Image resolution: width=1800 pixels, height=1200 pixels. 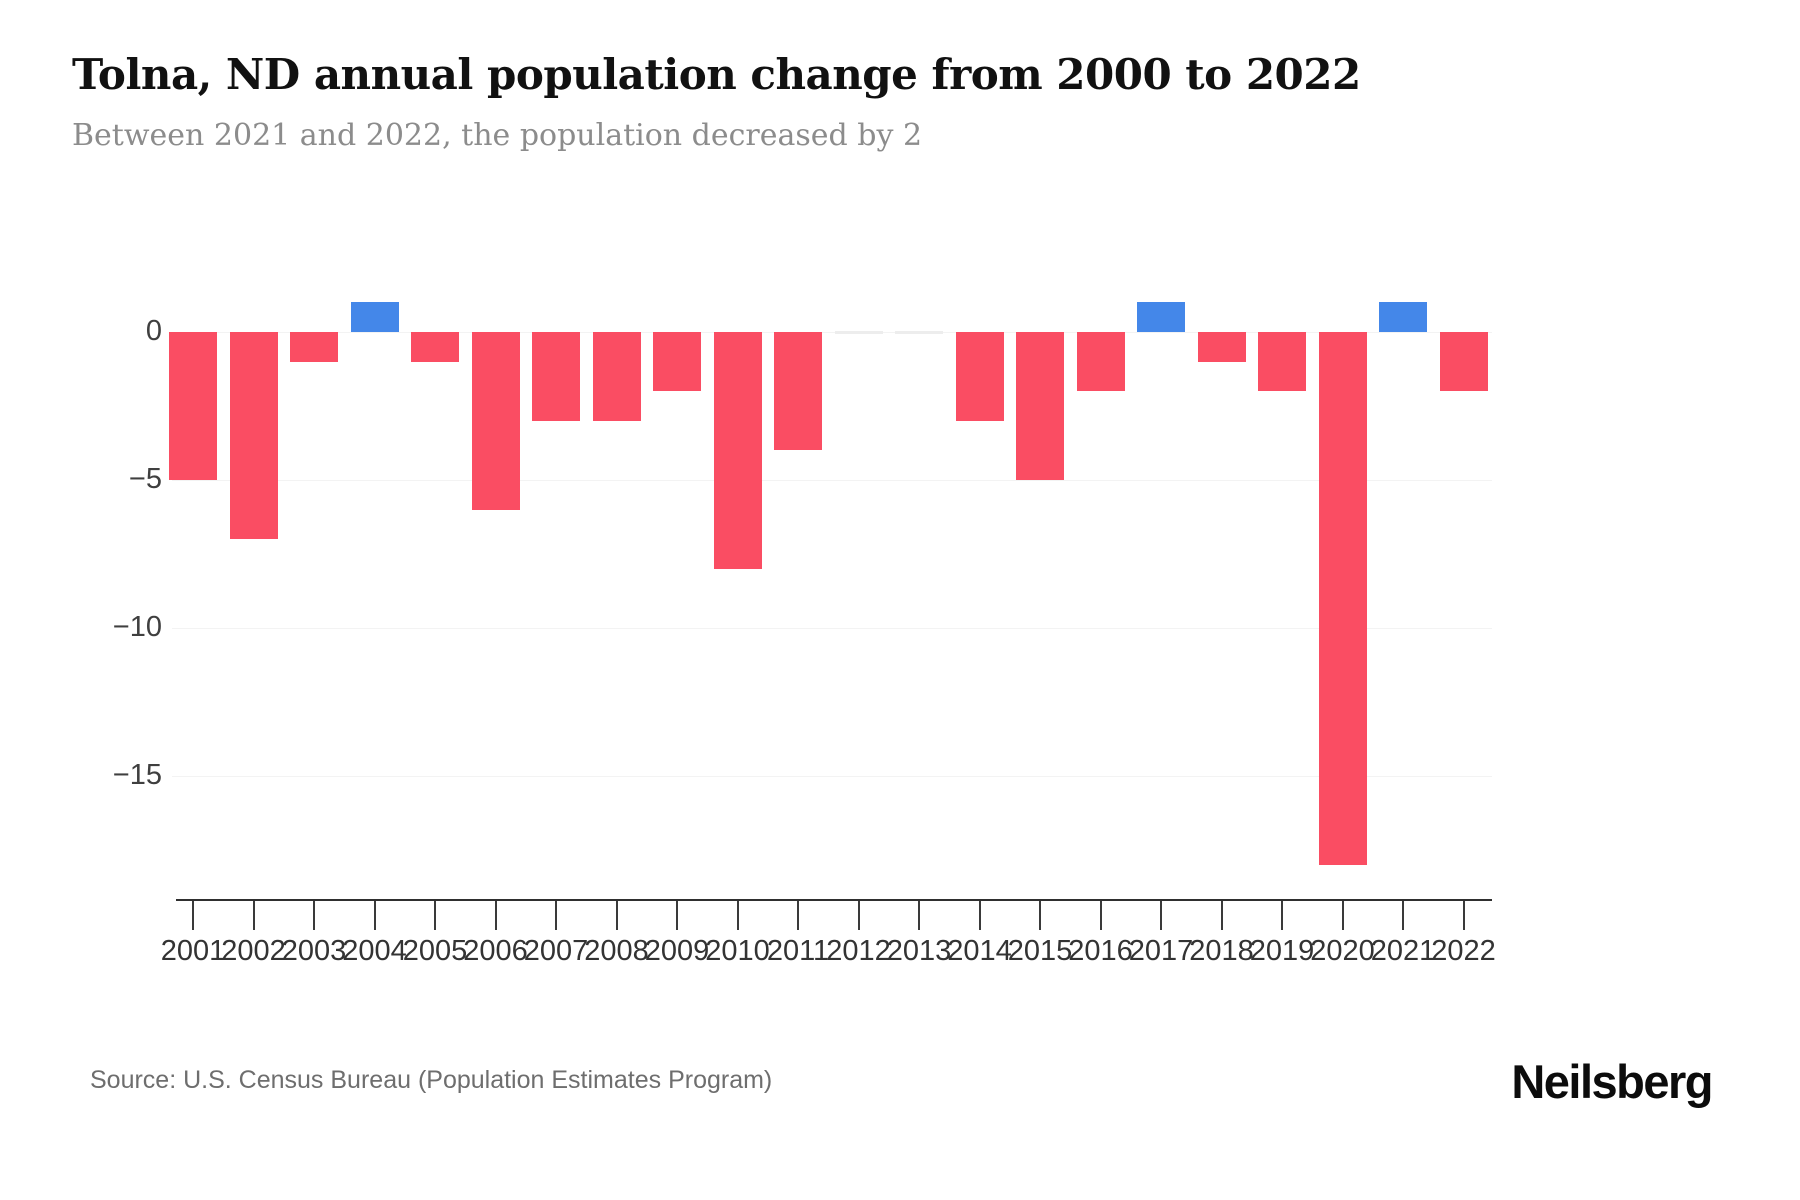 What do you see at coordinates (1221, 347) in the screenshot?
I see `bar-2018` at bounding box center [1221, 347].